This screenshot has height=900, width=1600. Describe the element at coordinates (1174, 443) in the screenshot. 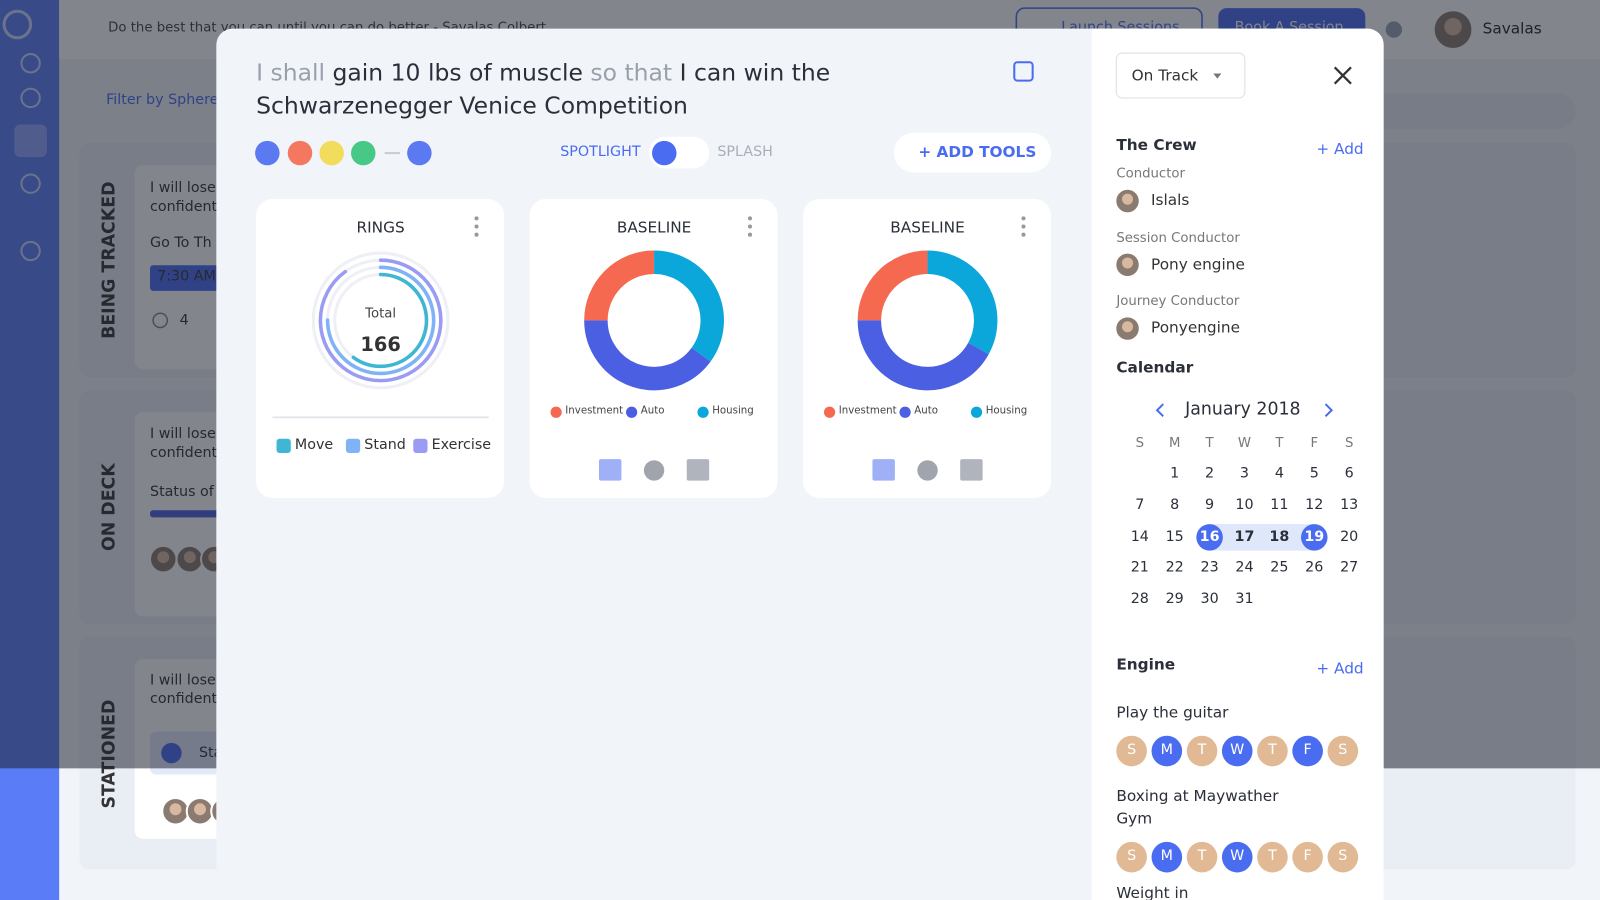

I see `weekday: M` at that location.